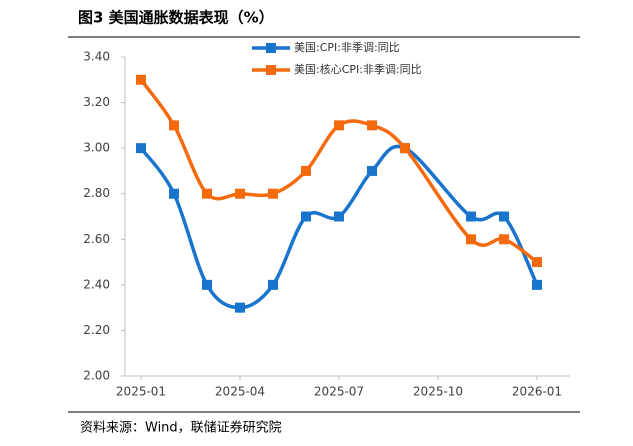  I want to click on y-tick-label: 2.40, so click(96, 284).